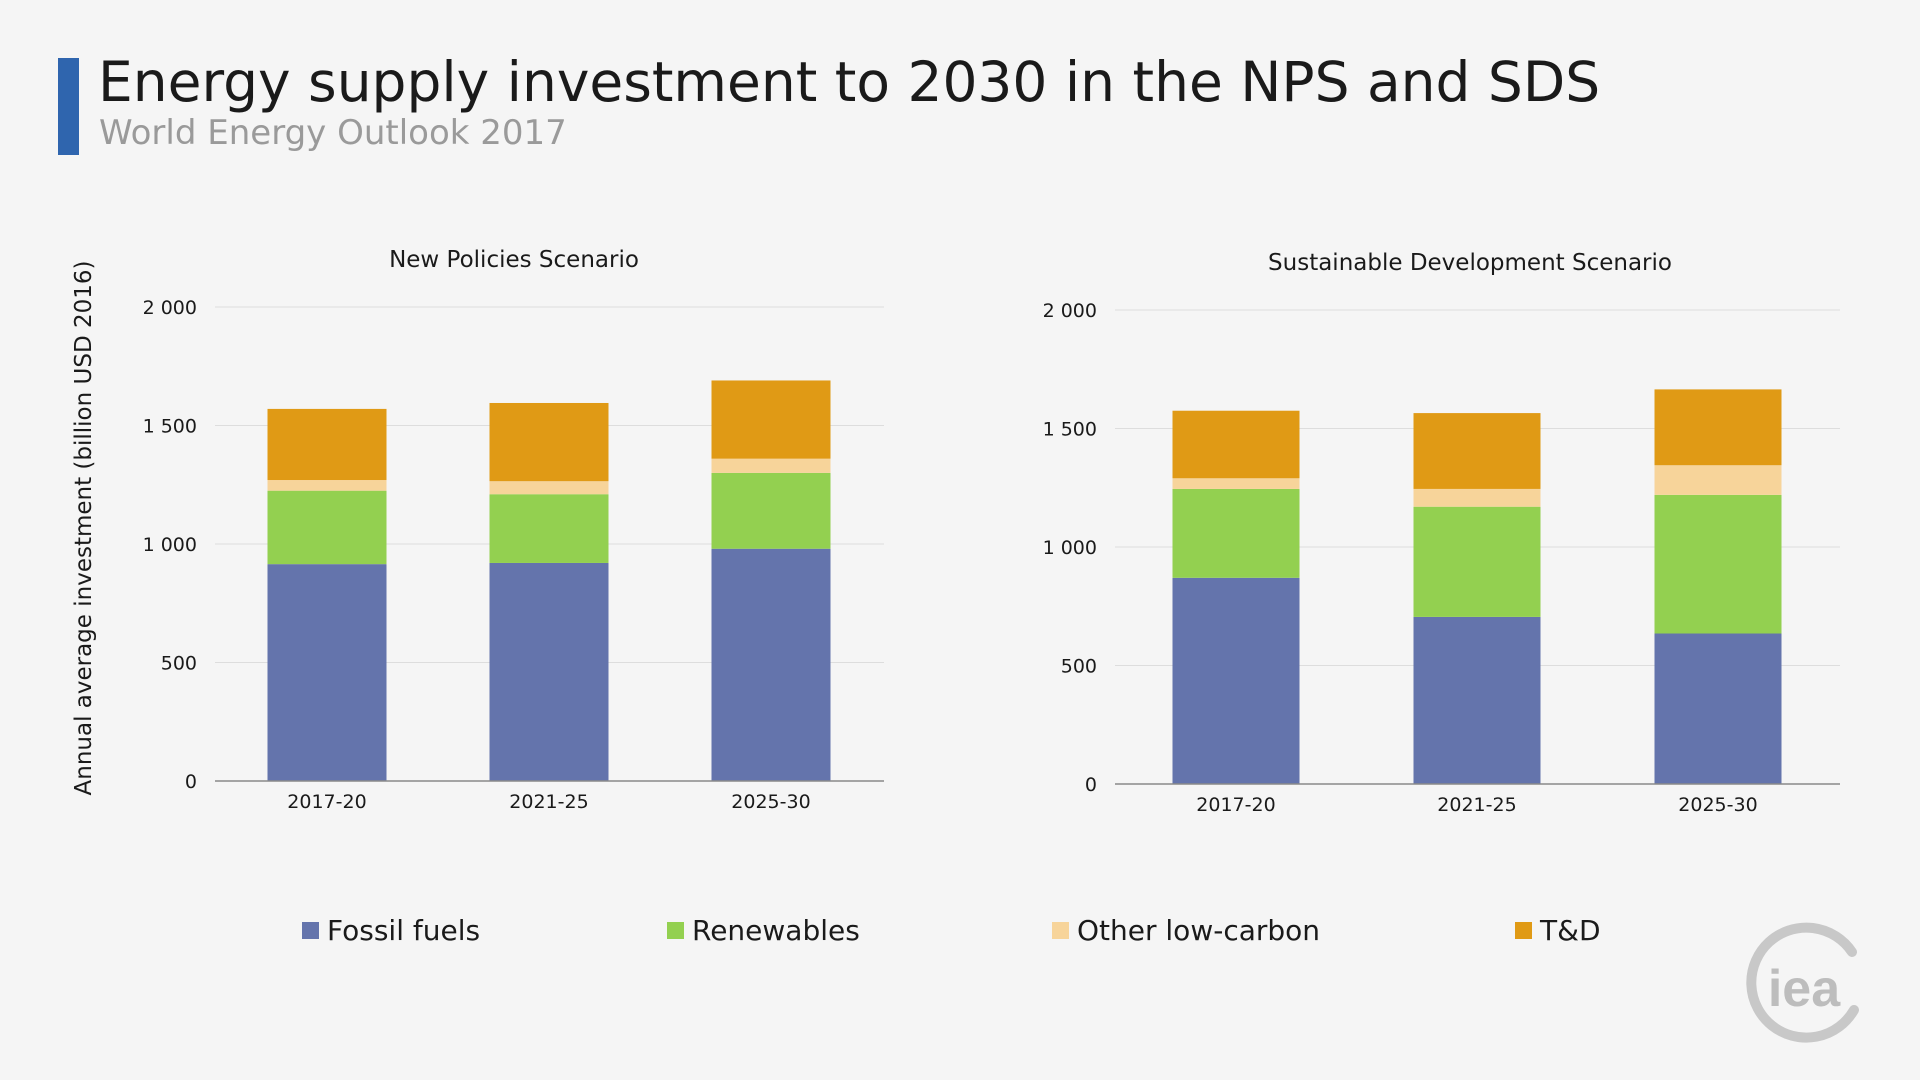  What do you see at coordinates (1079, 667) in the screenshot?
I see `sds-y-tick-label: 500` at bounding box center [1079, 667].